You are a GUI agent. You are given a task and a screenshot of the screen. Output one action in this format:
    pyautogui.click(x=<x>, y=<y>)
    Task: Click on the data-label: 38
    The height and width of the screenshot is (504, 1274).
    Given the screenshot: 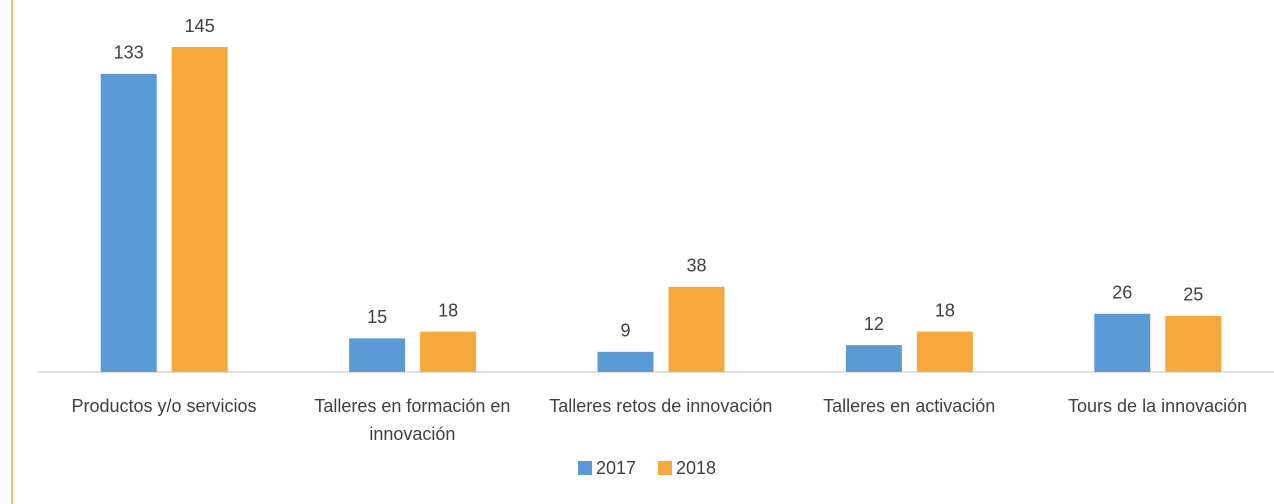 What is the action you would take?
    pyautogui.click(x=696, y=266)
    